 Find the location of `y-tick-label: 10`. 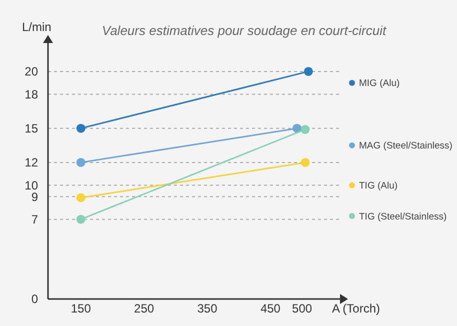

y-tick-label: 10 is located at coordinates (31, 185).